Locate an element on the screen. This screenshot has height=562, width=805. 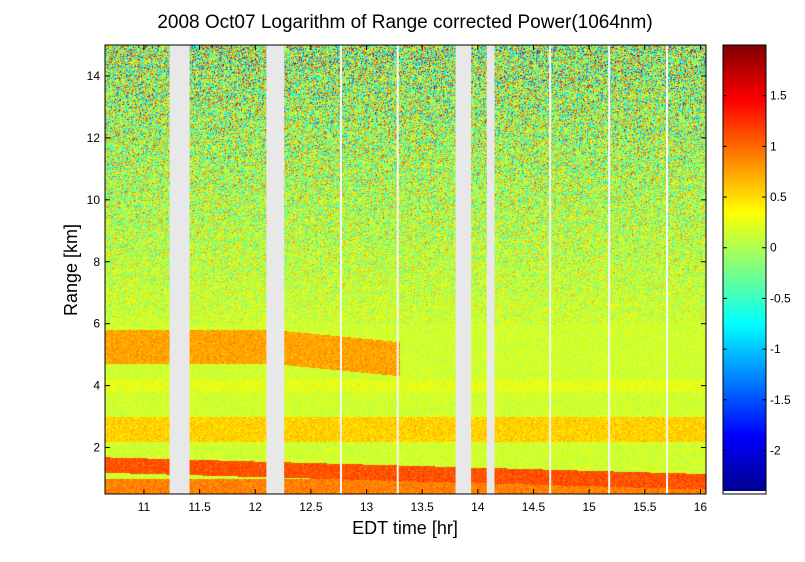
x-axis-label: EDT time [hr] is located at coordinates (405, 528).